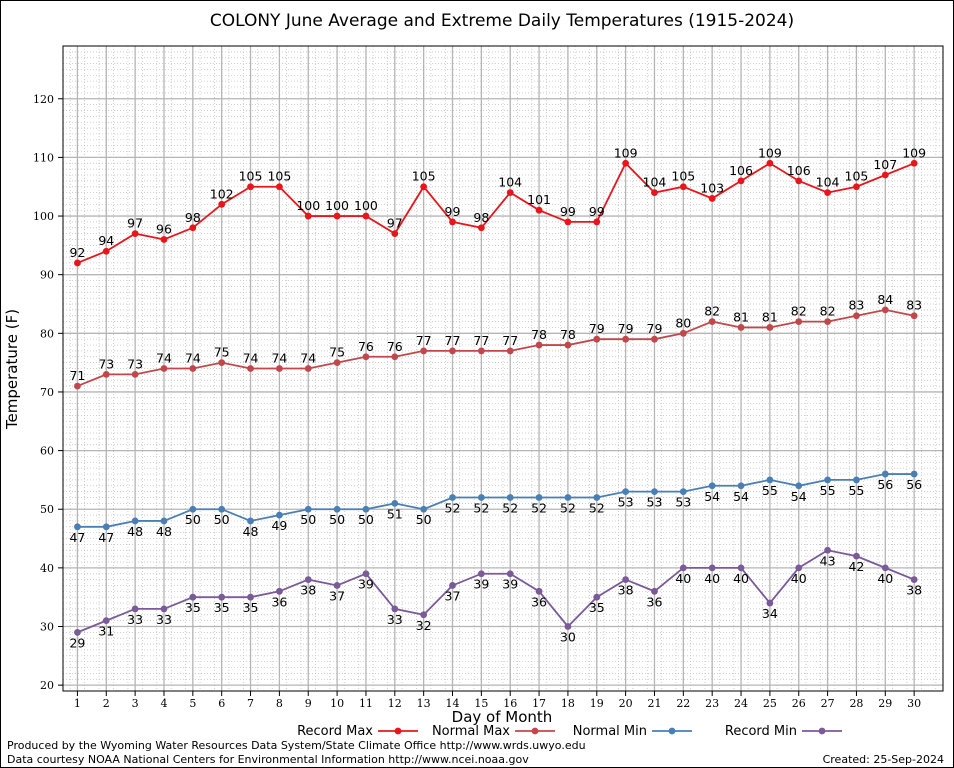 This screenshot has width=954, height=768. I want to click on data-label: 74, so click(251, 358).